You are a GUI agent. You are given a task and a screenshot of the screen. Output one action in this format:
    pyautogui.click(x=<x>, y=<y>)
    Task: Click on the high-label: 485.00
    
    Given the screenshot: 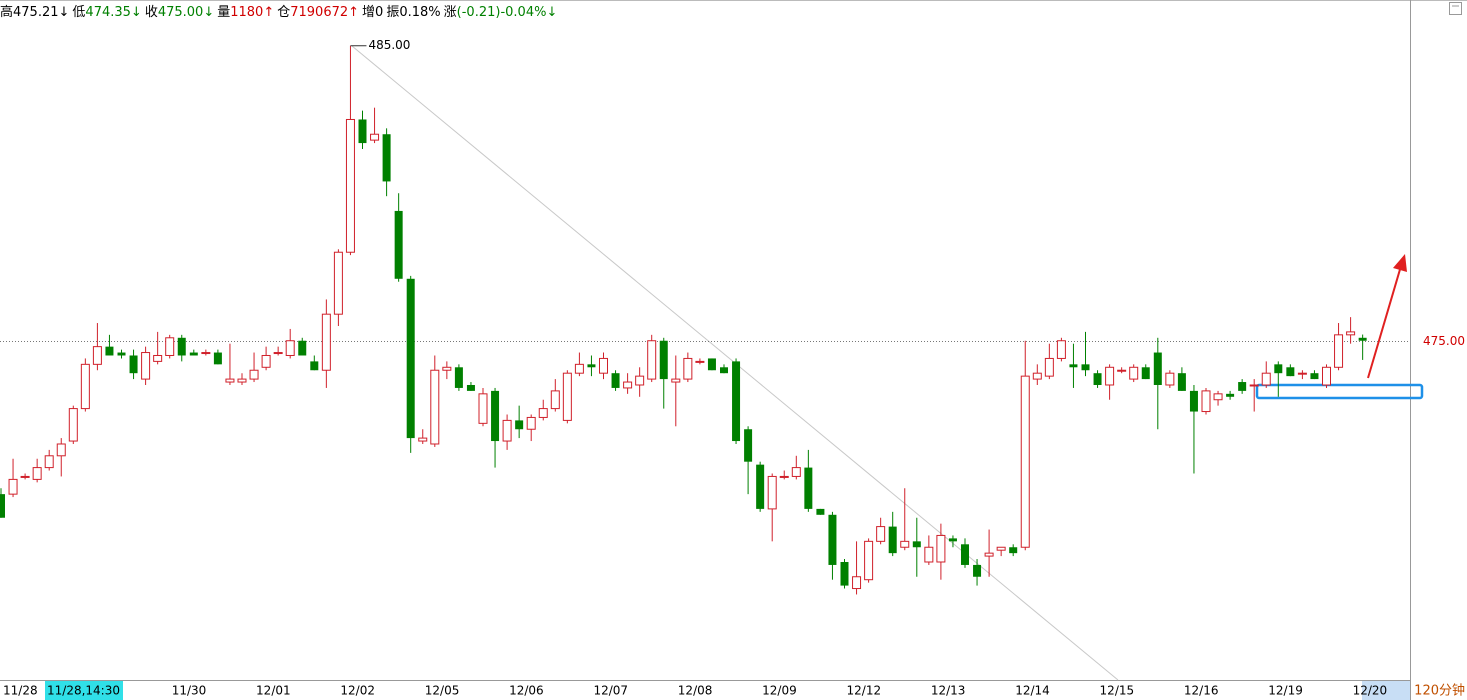 What is the action you would take?
    pyautogui.click(x=389, y=45)
    